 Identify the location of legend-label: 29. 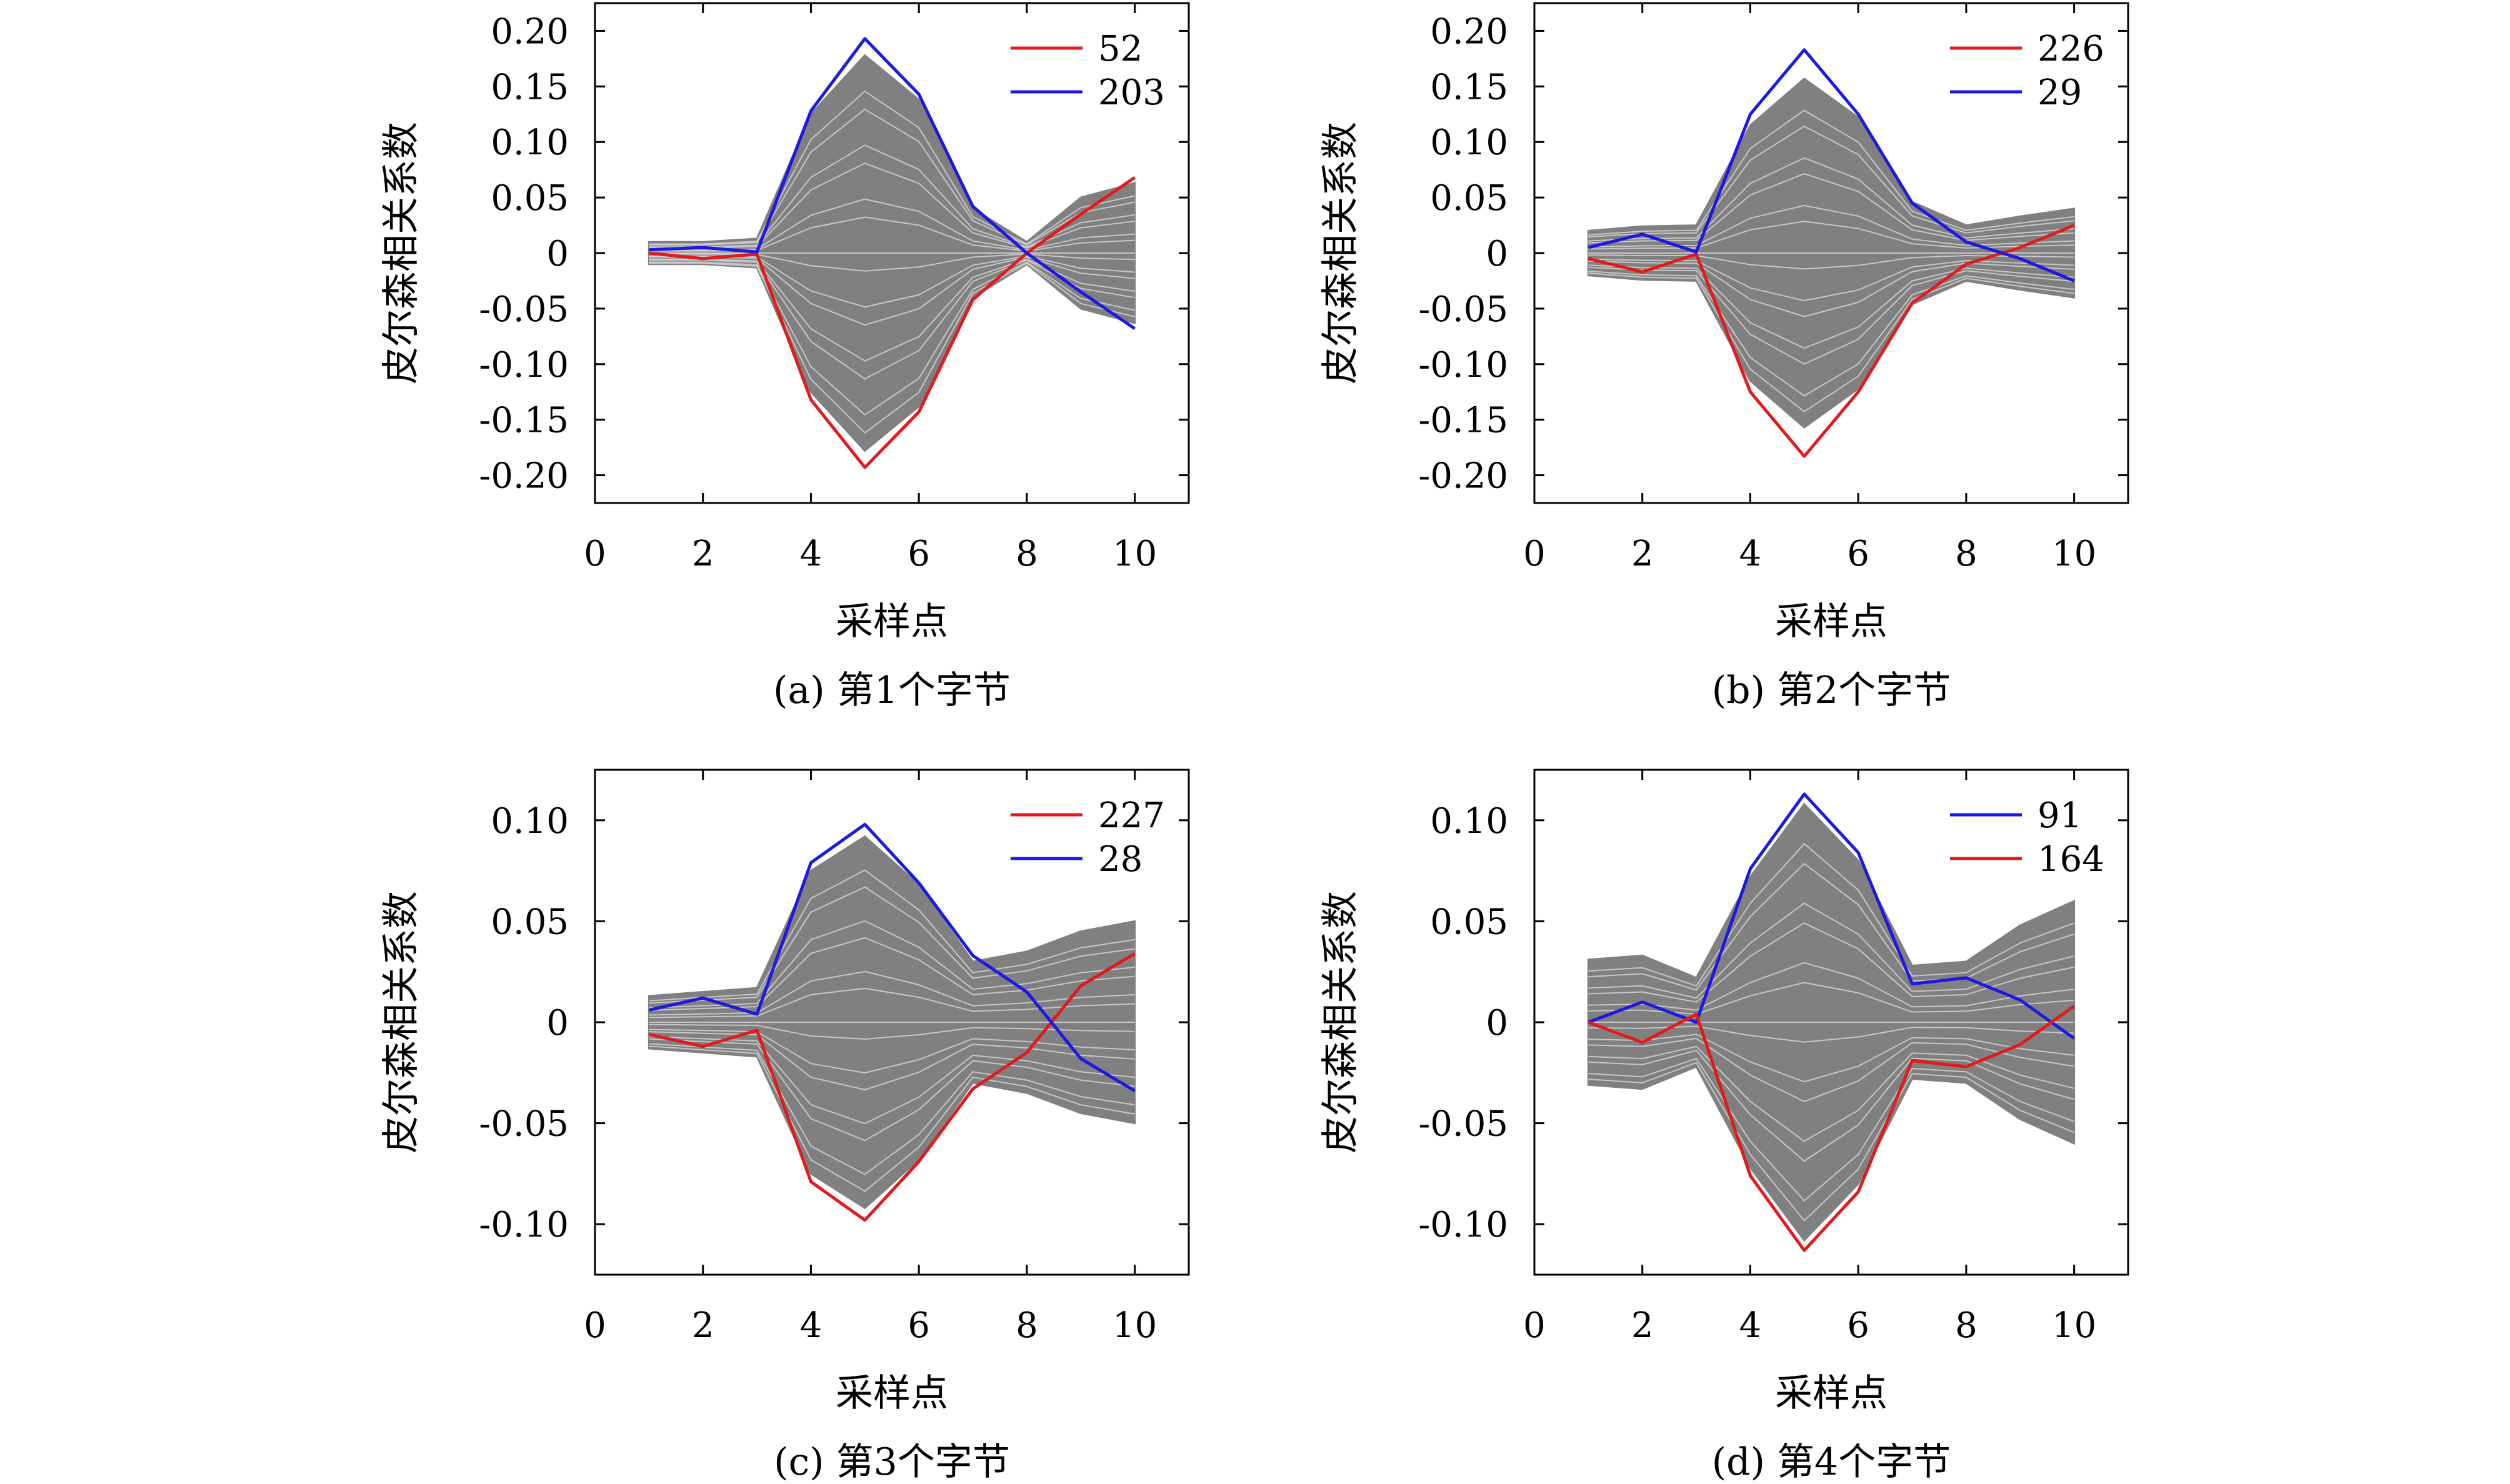
(2060, 92).